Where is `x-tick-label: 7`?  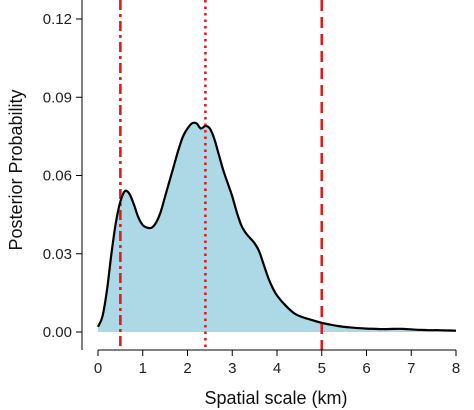
x-tick-label: 7 is located at coordinates (411, 368).